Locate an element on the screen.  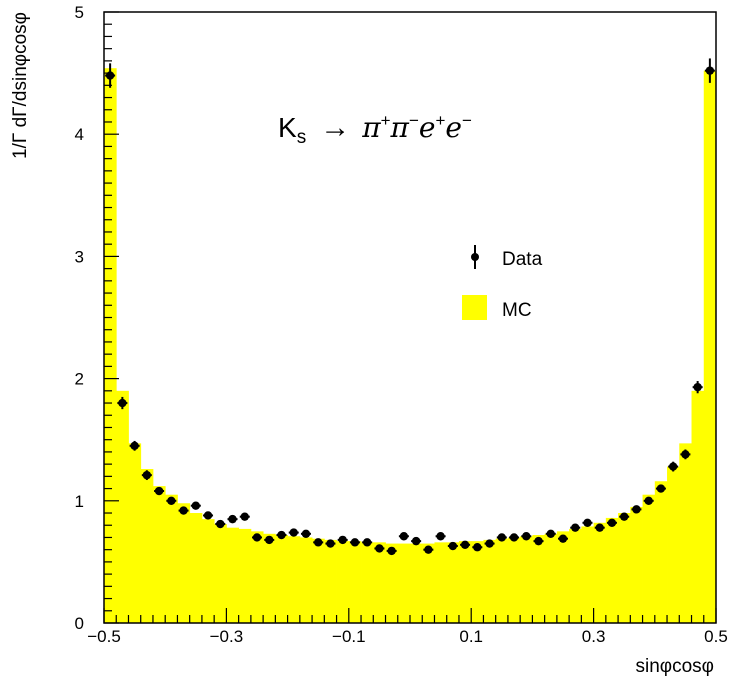
x-axis-label: sinφcosφ is located at coordinates (675, 666).